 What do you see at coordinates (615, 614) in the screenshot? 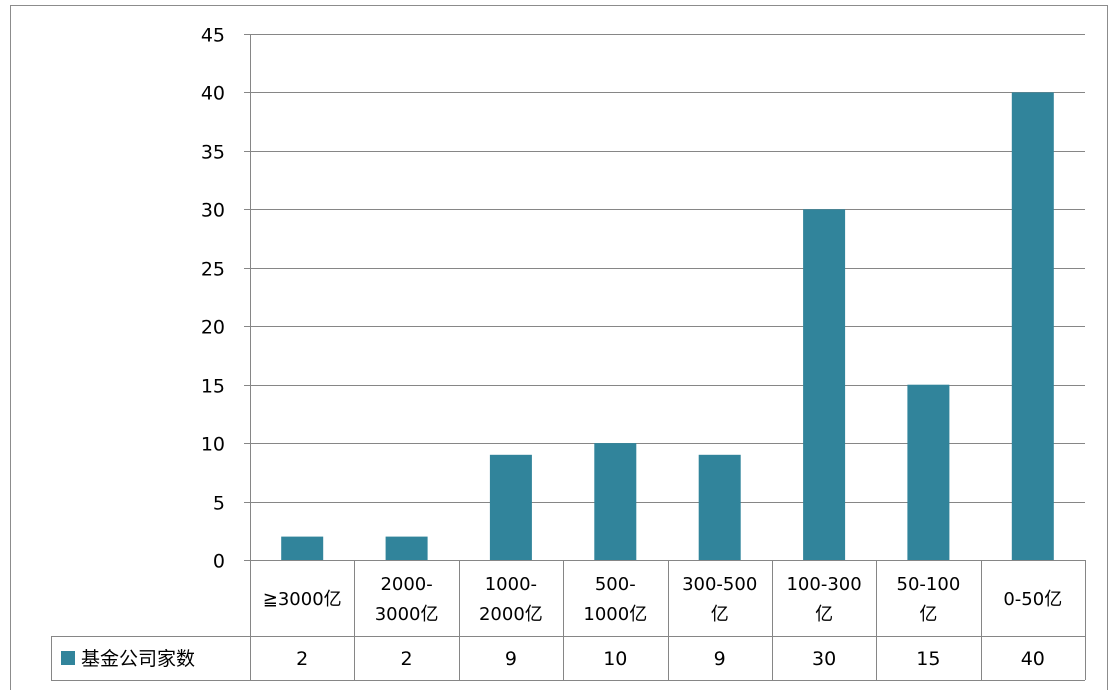
I see `category-label: 1000亿` at bounding box center [615, 614].